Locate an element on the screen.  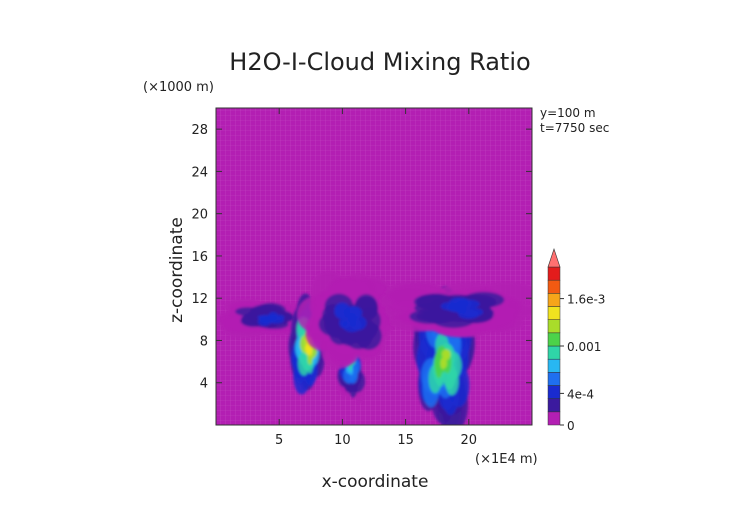
x-unit-label: (×1E4 m) is located at coordinates (506, 459).